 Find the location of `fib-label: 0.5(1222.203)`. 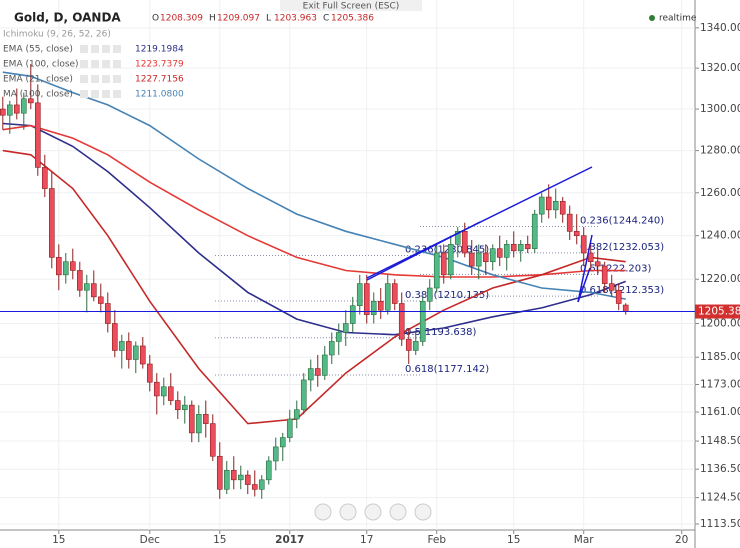

fib-label: 0.5(1222.203) is located at coordinates (616, 268).